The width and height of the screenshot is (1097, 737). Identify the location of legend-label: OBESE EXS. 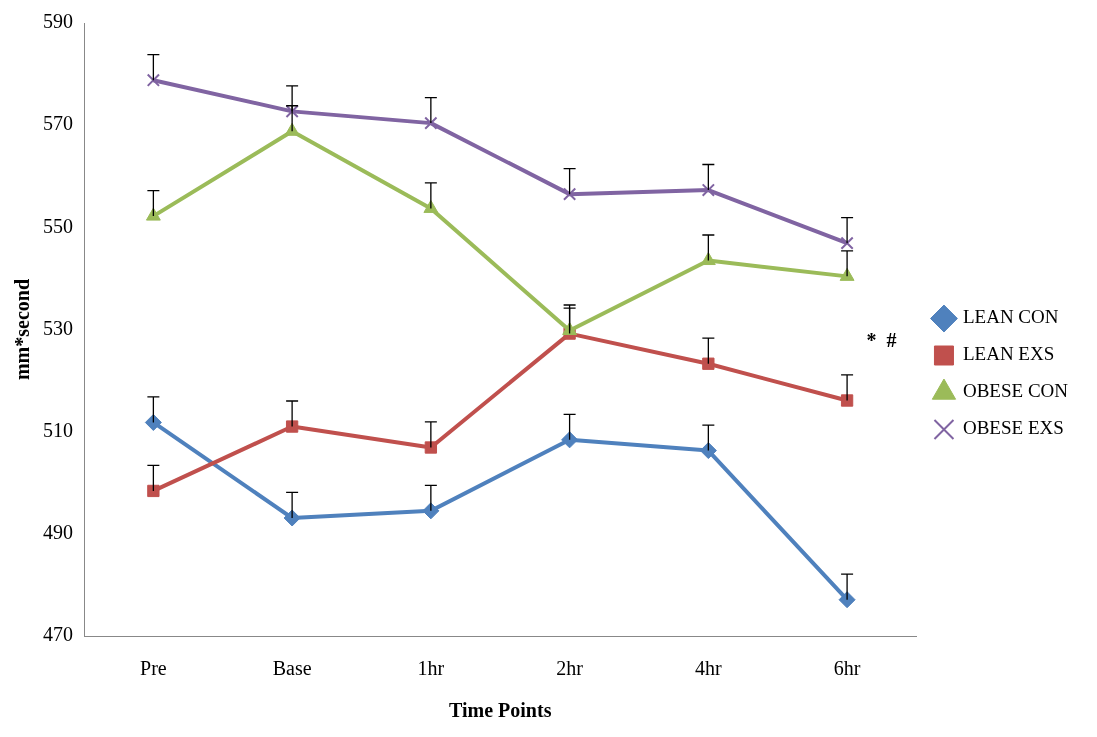
(1013, 428).